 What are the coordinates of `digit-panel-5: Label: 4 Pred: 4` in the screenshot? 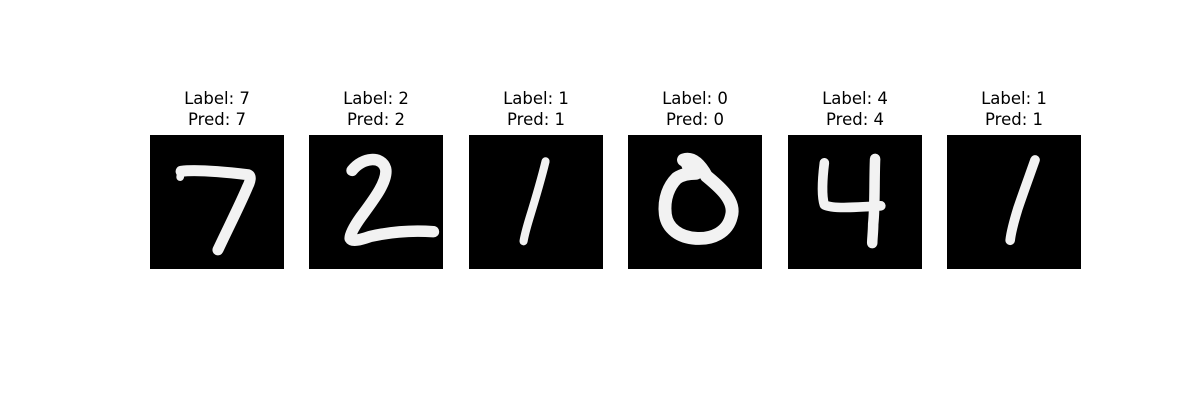 It's located at (855, 179).